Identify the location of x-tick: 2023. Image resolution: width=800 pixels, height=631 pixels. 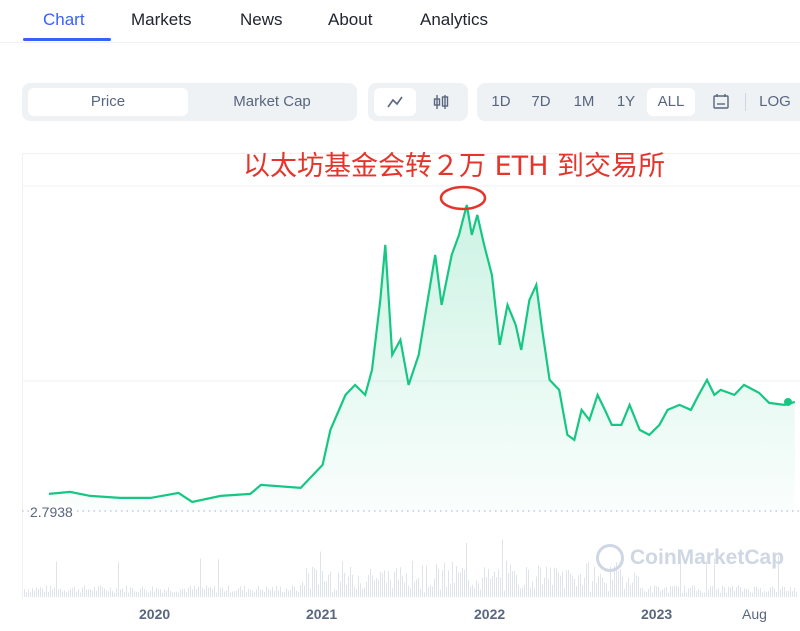
(657, 614).